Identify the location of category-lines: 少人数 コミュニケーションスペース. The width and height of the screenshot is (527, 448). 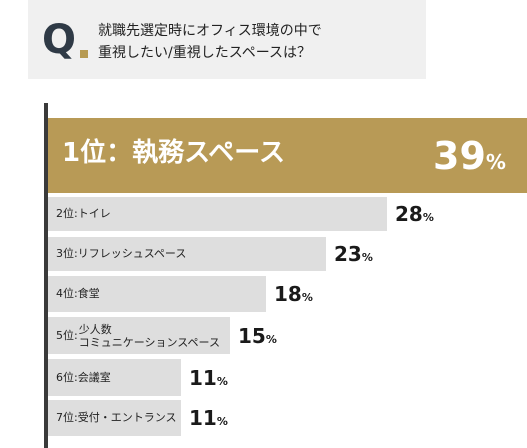
(149, 336).